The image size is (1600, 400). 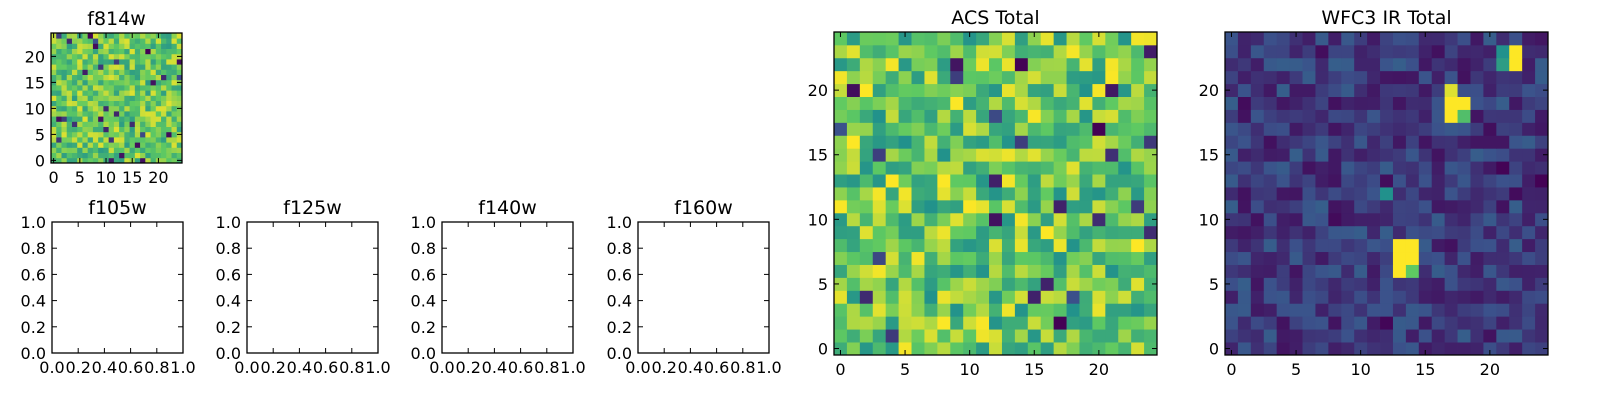 What do you see at coordinates (51, 367) in the screenshot?
I see `x-tick-label: 0.0` at bounding box center [51, 367].